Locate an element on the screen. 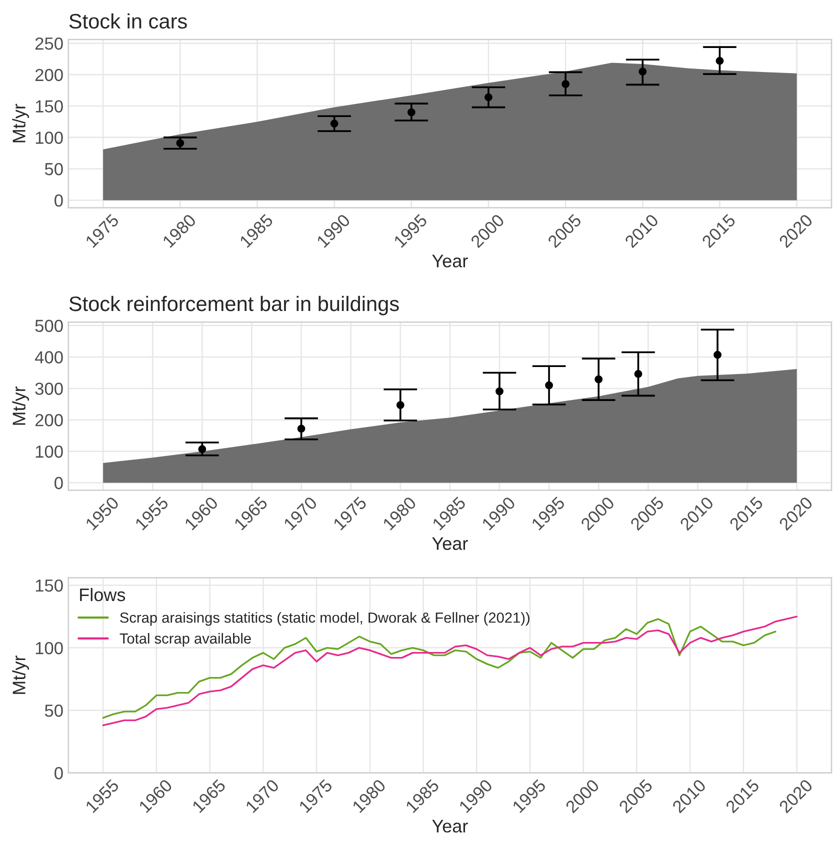  y-tick-label: 400 is located at coordinates (48, 357).